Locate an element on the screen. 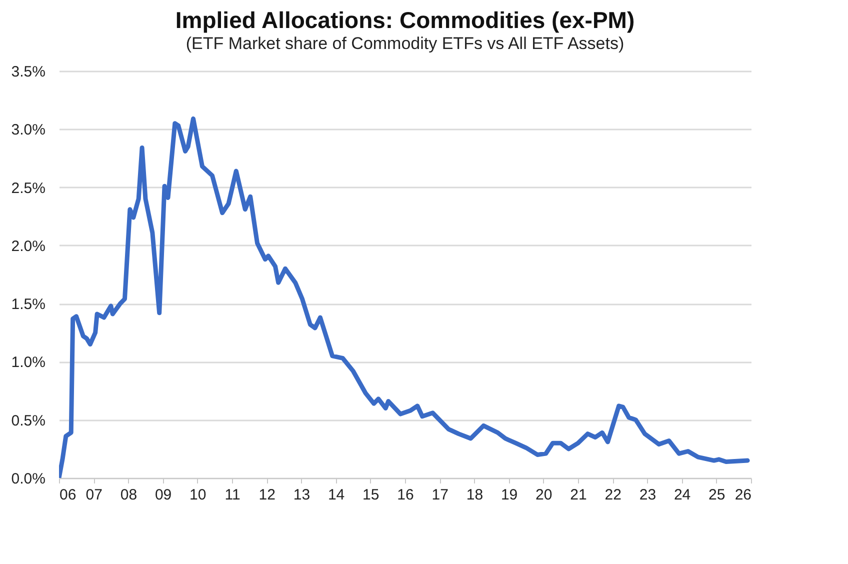  x-tick-label: 16 is located at coordinates (405, 495).